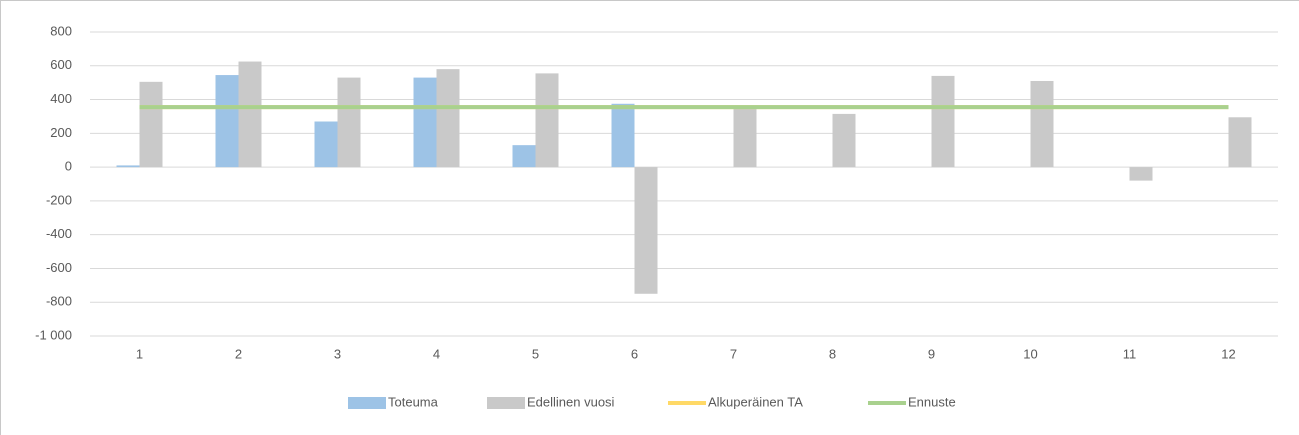 The width and height of the screenshot is (1299, 435). Describe the element at coordinates (931, 353) in the screenshot. I see `x-tick-label: 9` at that location.